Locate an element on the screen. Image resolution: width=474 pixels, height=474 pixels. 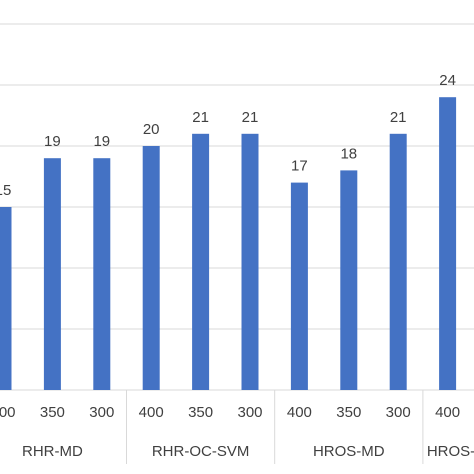
data-label: 15 is located at coordinates (5, 190).